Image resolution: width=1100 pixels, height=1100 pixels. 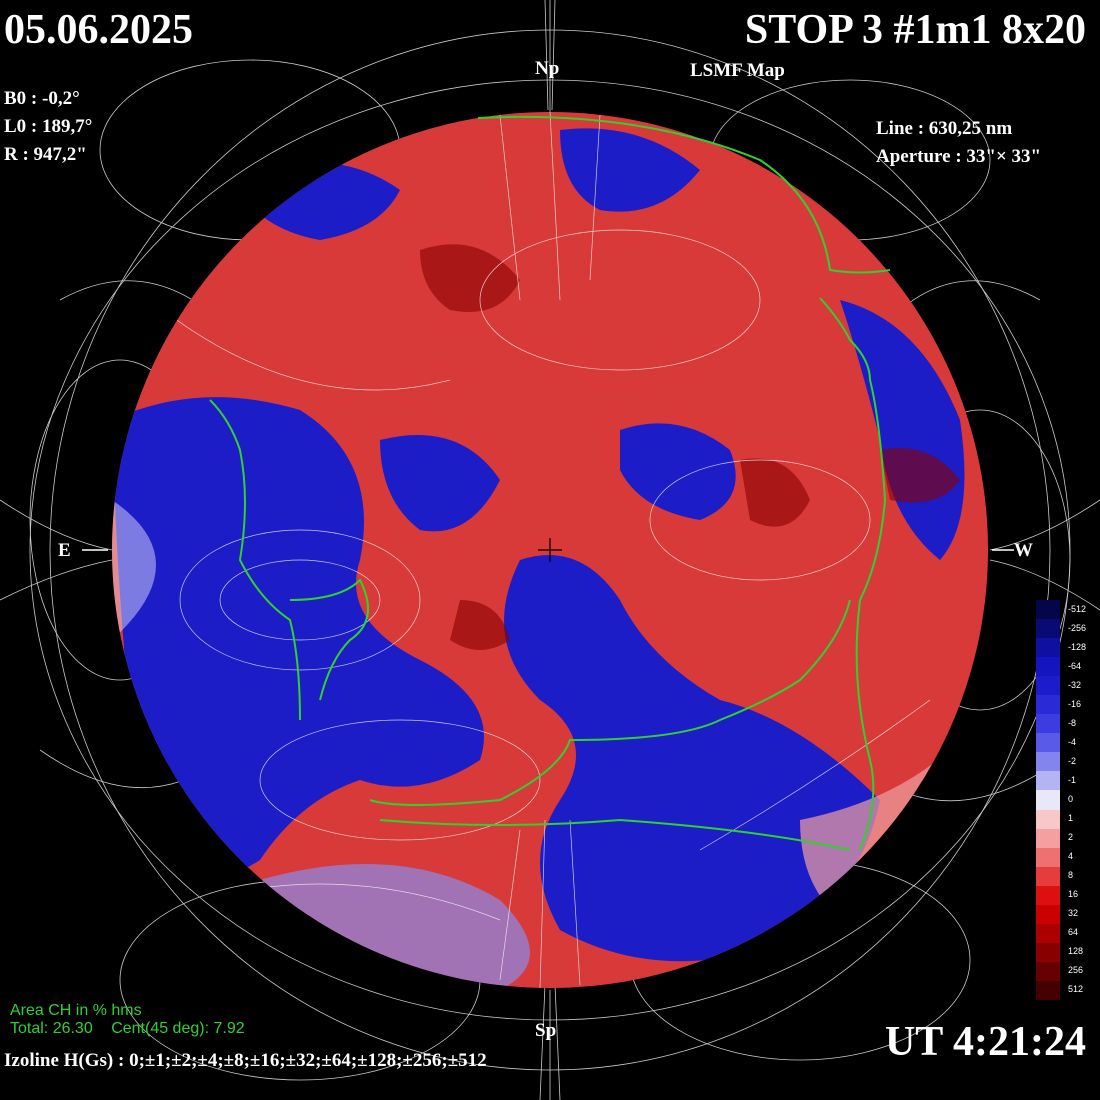 I want to click on color-scale-label: -16, so click(x=1075, y=703).